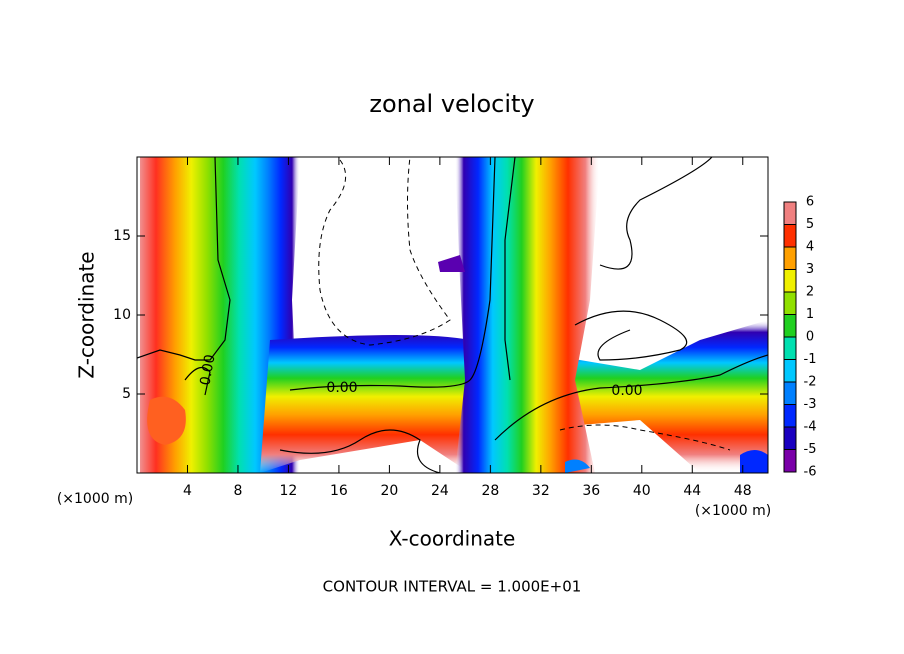 The height and width of the screenshot is (654, 904). Describe the element at coordinates (541, 491) in the screenshot. I see `x-tick-label: 32` at that location.